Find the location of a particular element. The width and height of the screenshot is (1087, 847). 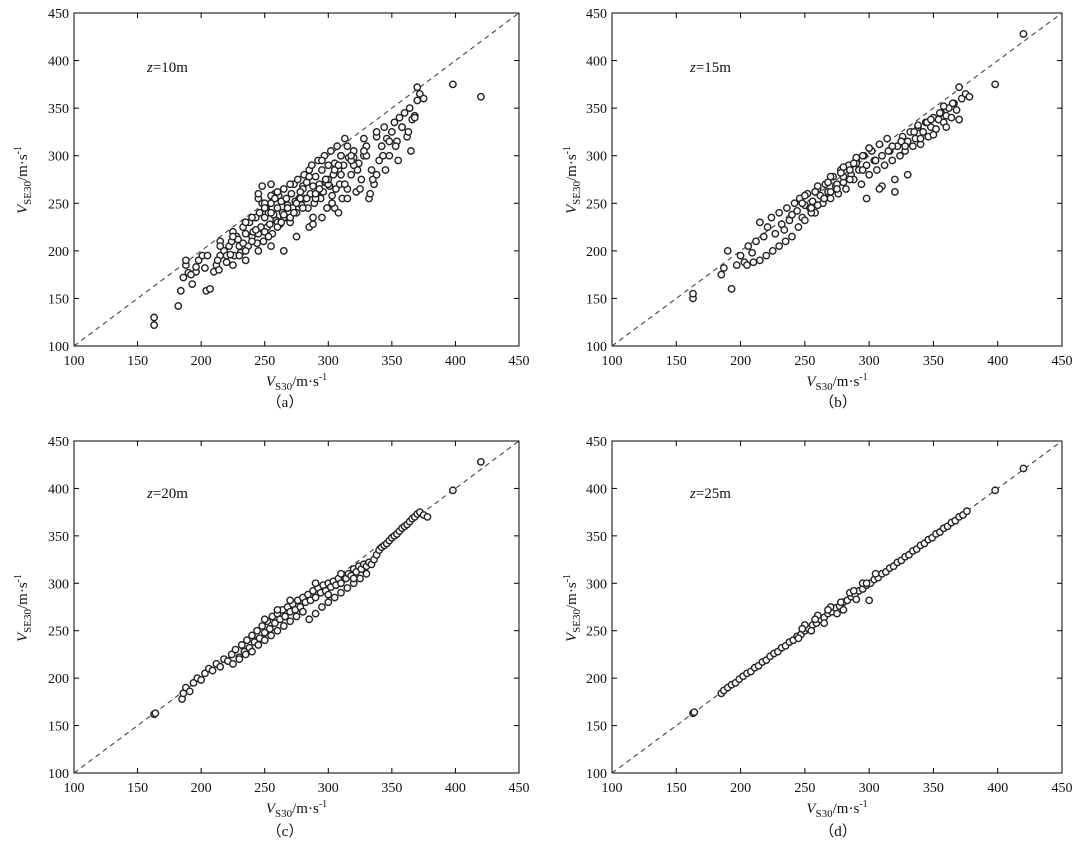

y-tick-label: 200 is located at coordinates (58, 679).